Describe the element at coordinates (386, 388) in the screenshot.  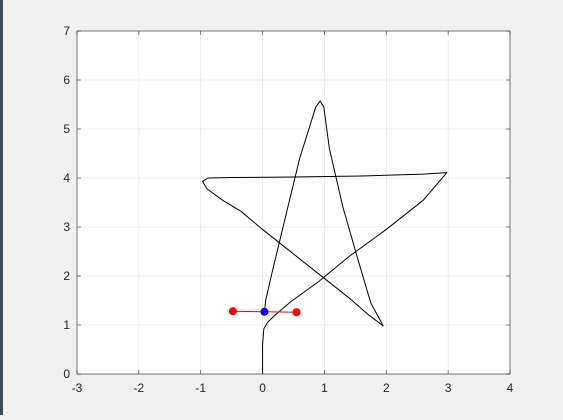
I see `x-tick-label: 2` at that location.